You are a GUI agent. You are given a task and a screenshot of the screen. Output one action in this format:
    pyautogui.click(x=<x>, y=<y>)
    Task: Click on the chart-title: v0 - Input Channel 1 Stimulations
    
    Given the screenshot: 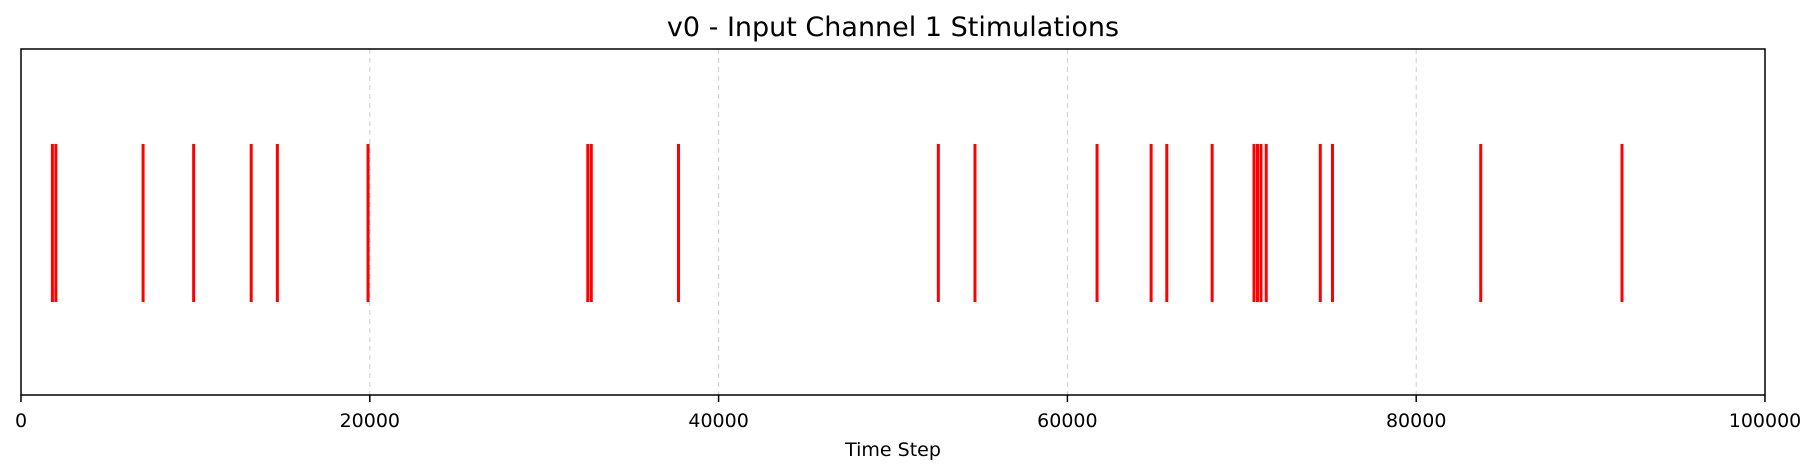 What is the action you would take?
    pyautogui.click(x=893, y=27)
    